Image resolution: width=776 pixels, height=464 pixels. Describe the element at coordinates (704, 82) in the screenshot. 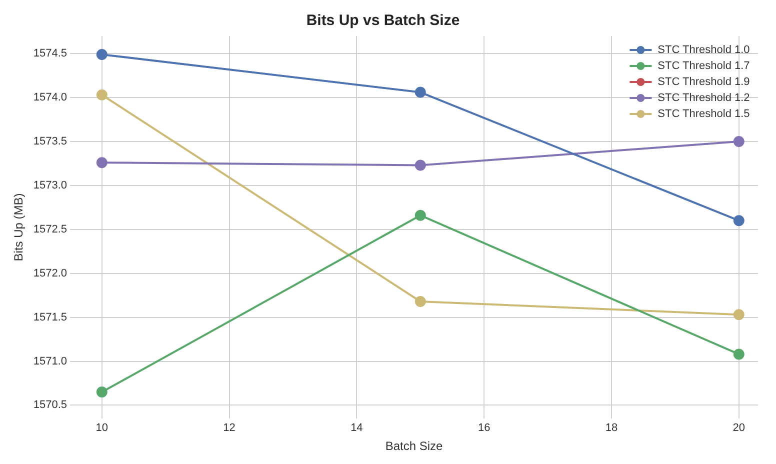

I see `legend-label: STC Threshold 1.9` at that location.